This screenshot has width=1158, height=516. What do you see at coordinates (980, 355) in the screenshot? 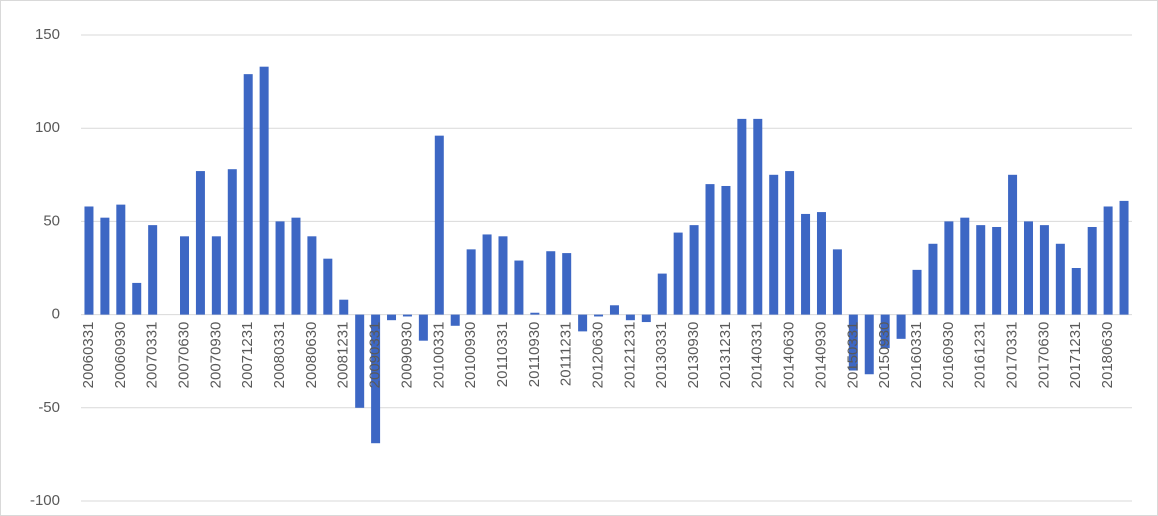
I see `x-tick-label: 20161231` at bounding box center [980, 355].